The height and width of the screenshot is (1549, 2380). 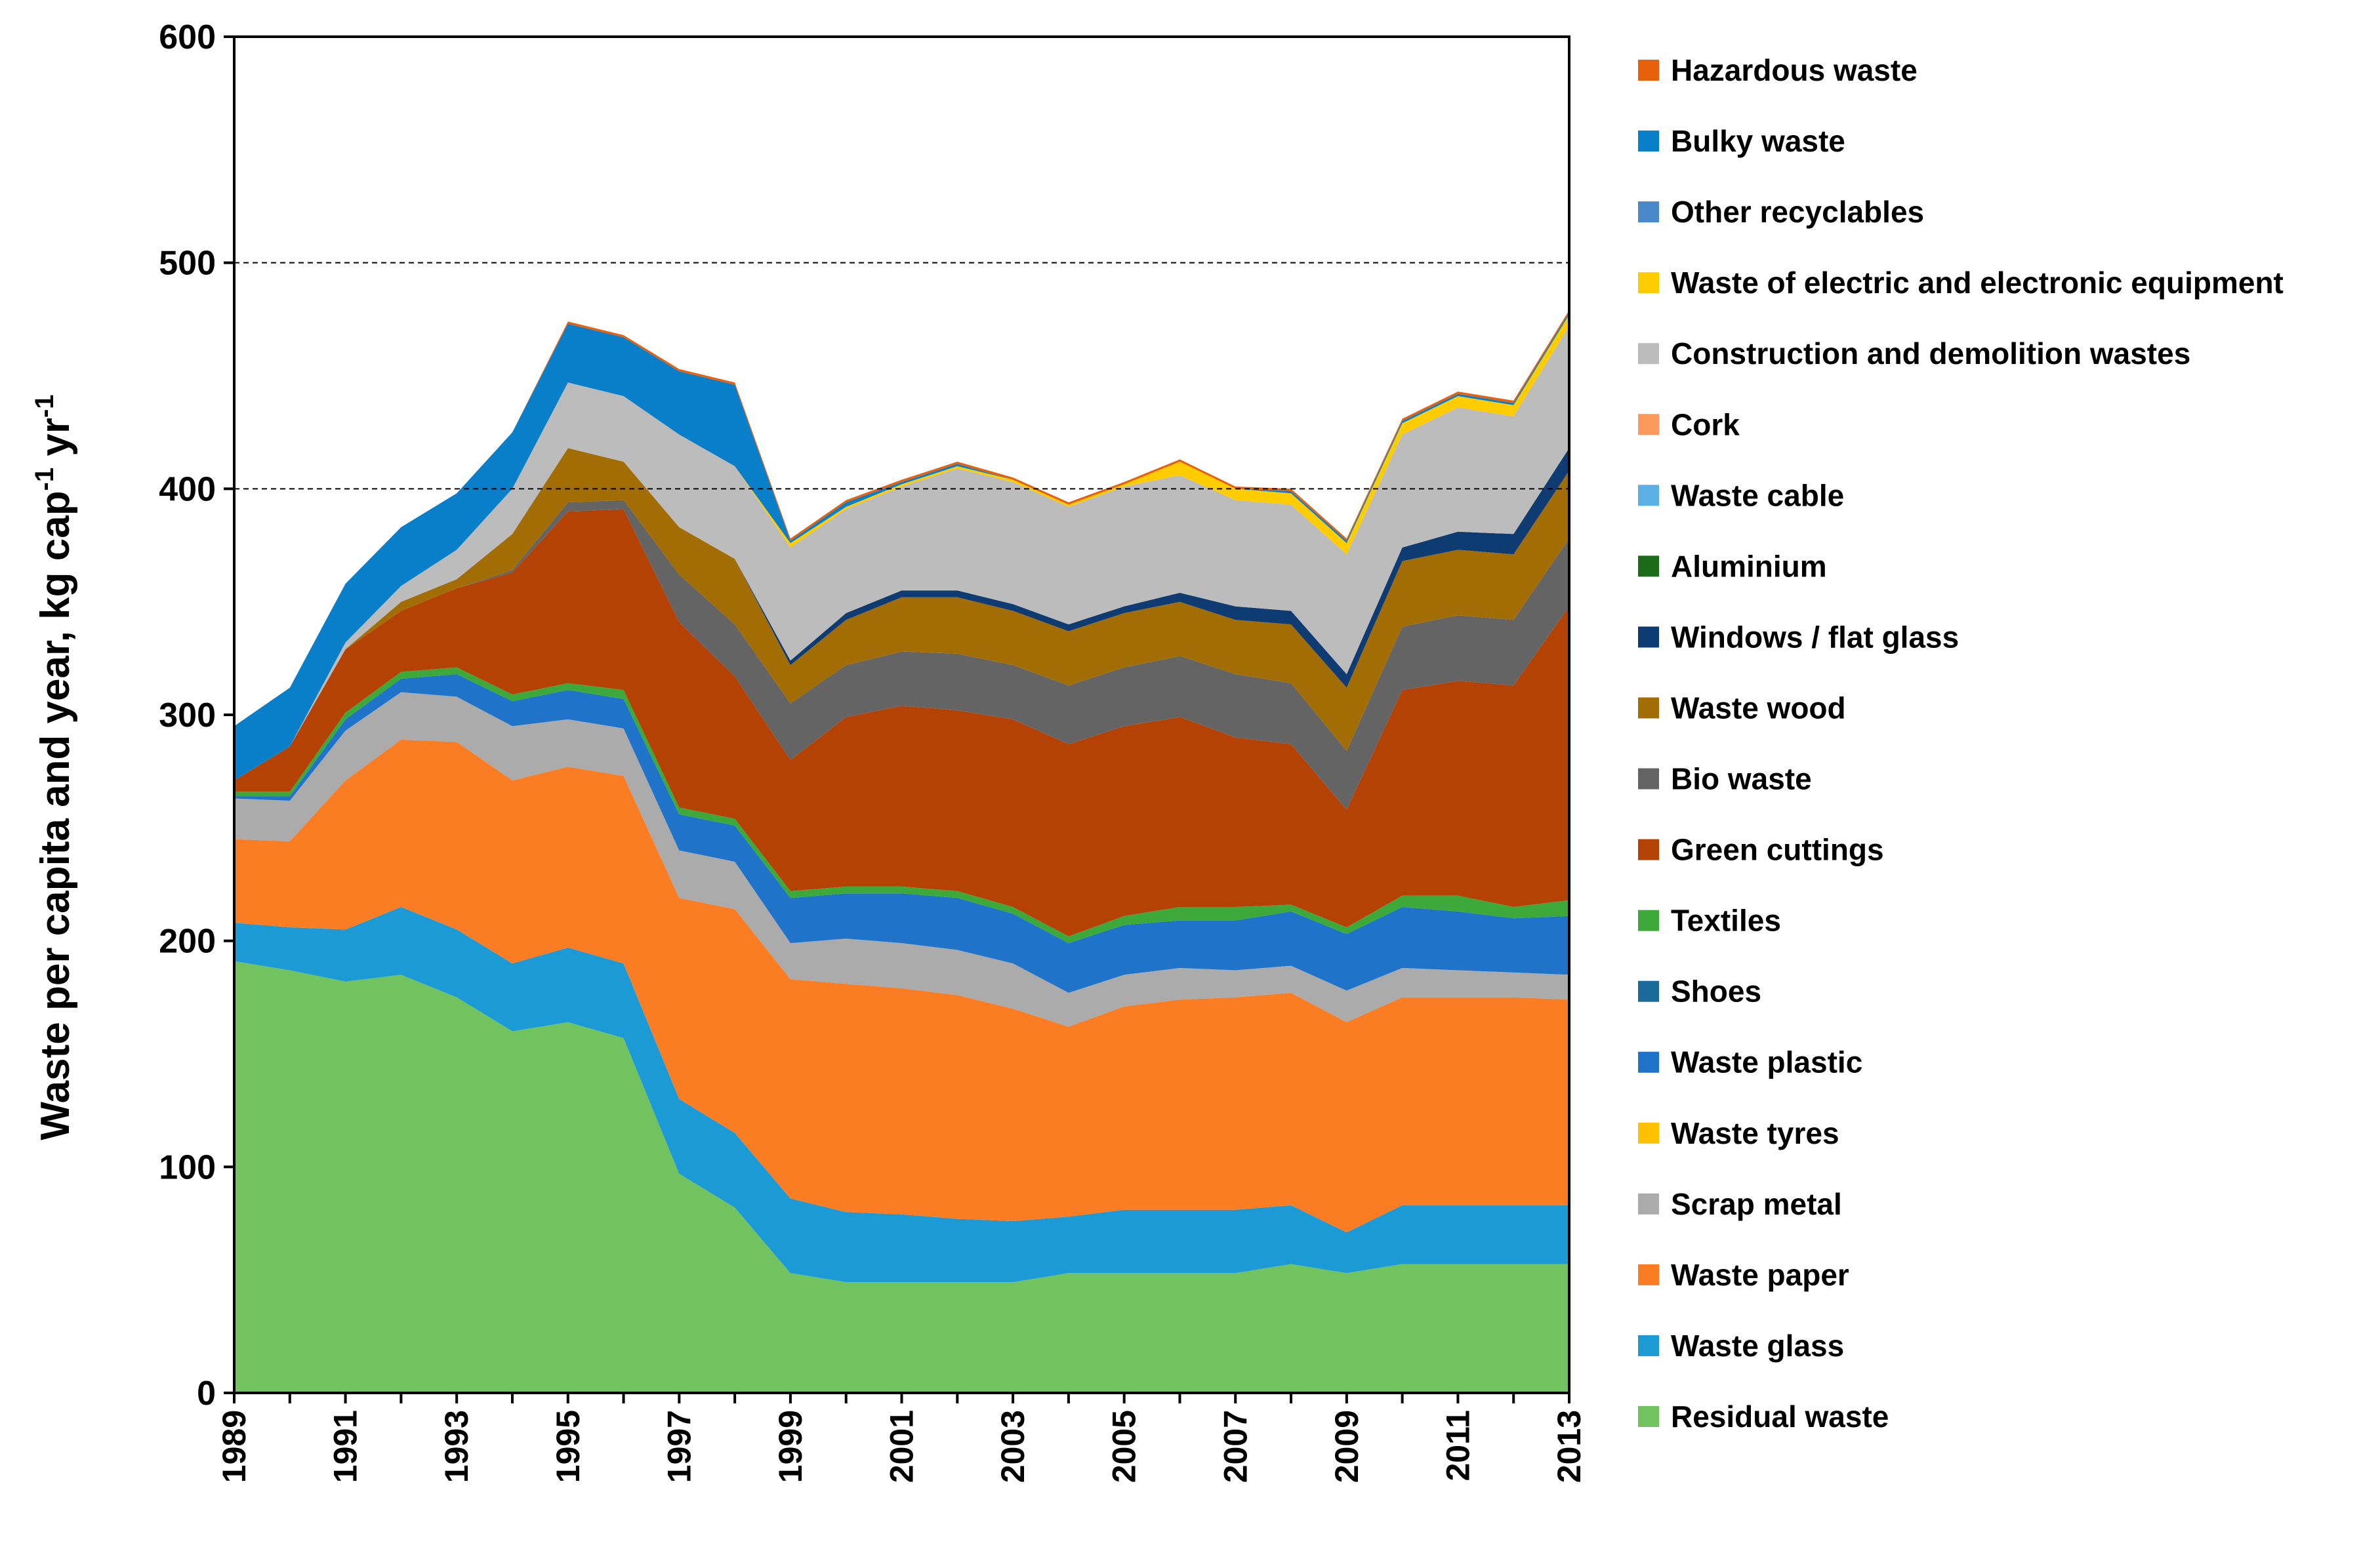 I want to click on y-tick-label: 400, so click(x=187, y=489).